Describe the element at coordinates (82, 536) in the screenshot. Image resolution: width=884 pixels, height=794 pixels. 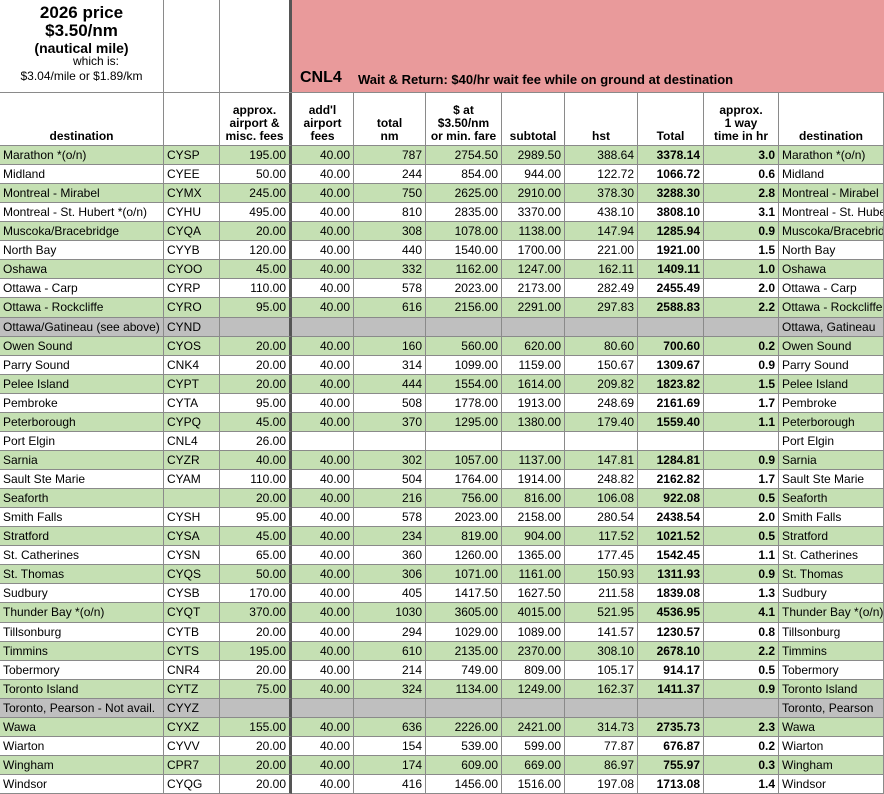
I see `table-cell: Stratford` at that location.